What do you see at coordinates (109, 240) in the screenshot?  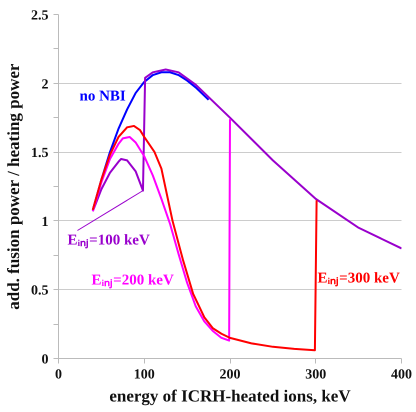 I see `text: Eᵢₙⱼ=100 keV` at bounding box center [109, 240].